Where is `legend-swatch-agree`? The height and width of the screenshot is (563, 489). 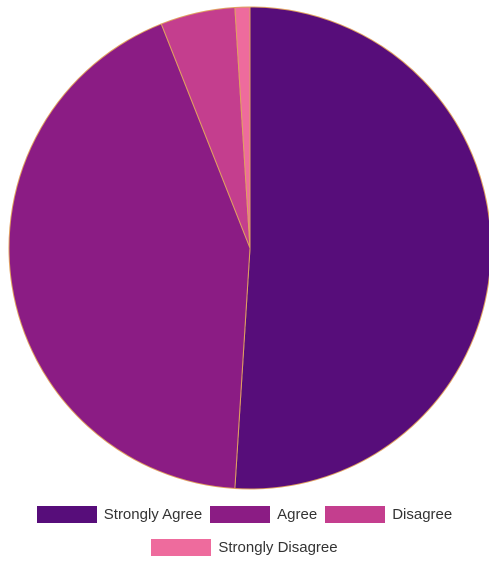 legend-swatch-agree is located at coordinates (240, 514).